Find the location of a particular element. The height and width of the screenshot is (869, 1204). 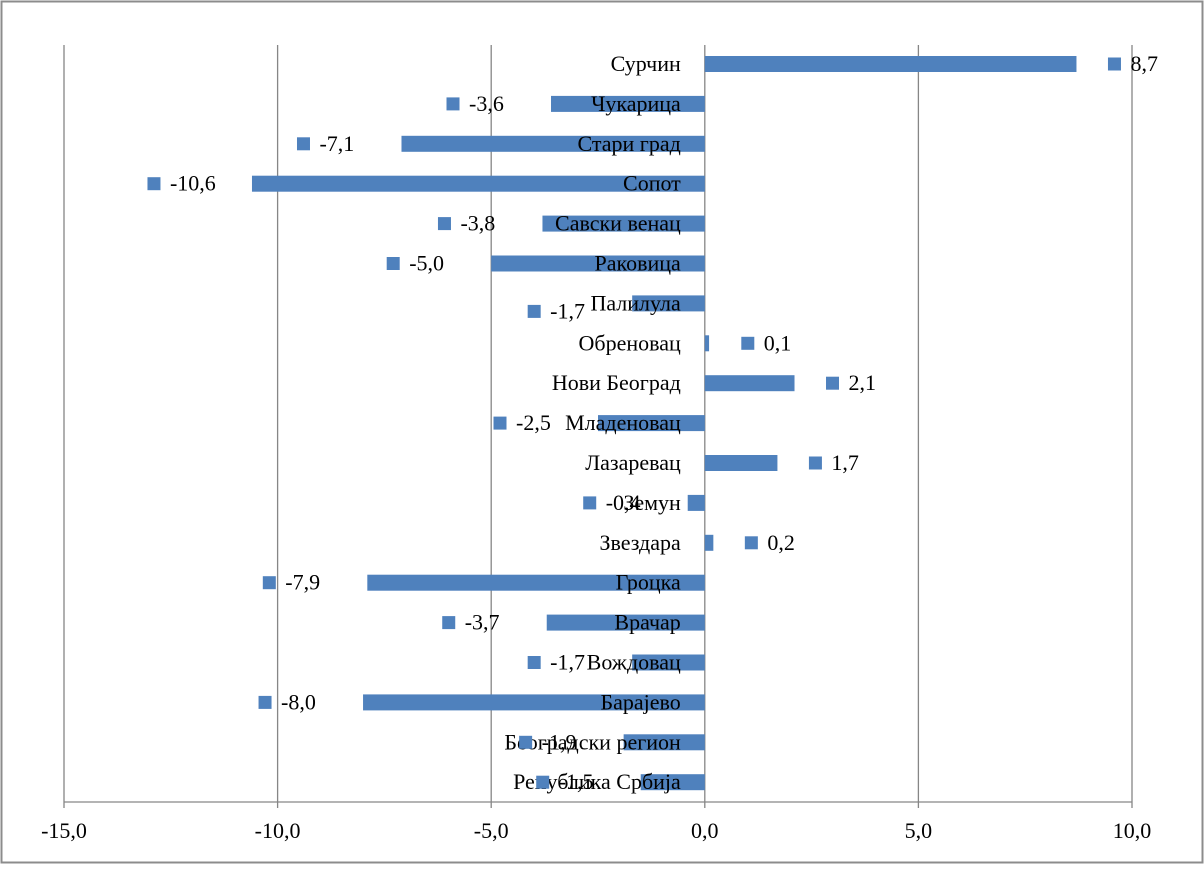

category-label: Лазаревац is located at coordinates (633, 462).